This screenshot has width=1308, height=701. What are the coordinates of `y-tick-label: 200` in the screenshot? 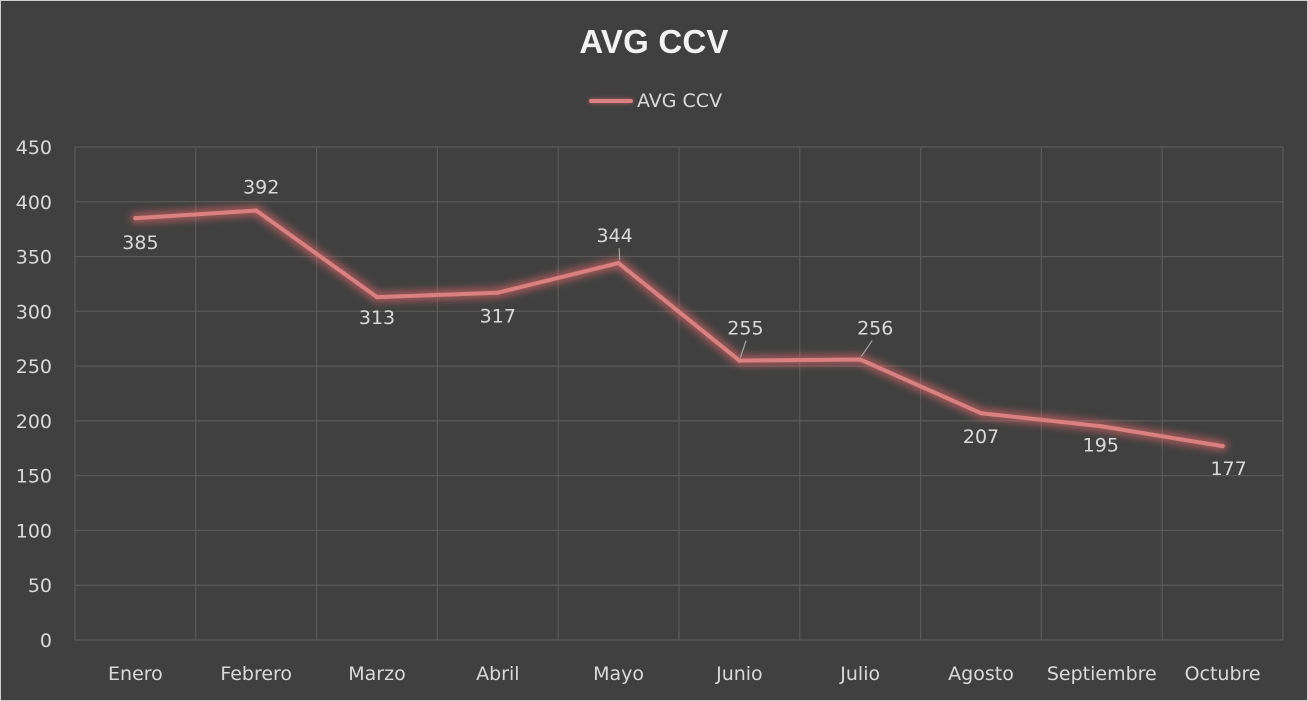 It's located at (34, 422).